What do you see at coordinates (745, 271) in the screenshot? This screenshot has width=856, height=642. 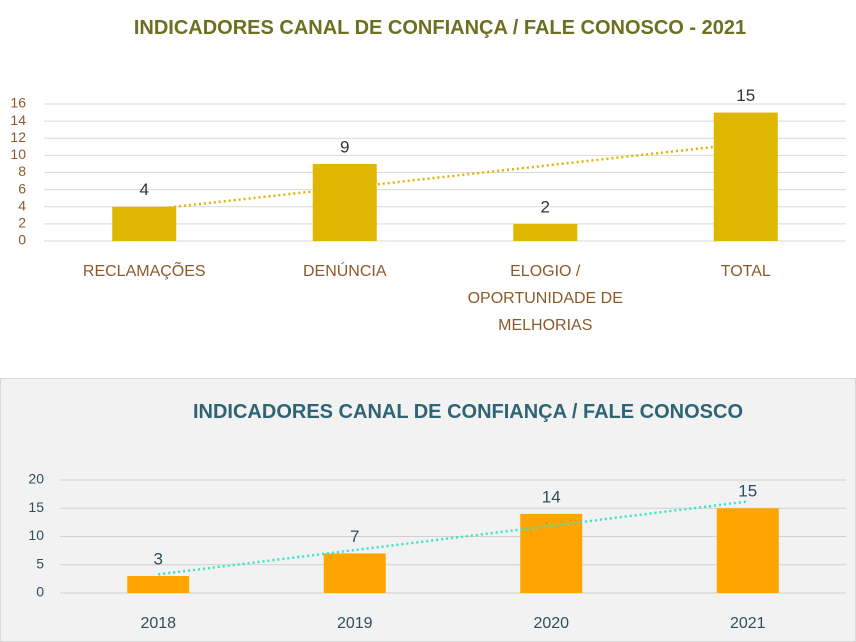 I see `x-tick-label: TOTAL` at bounding box center [745, 271].